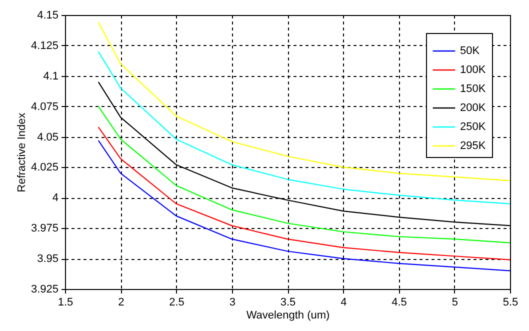 Image resolution: width=529 pixels, height=331 pixels. I want to click on y-tick-label: 4.05, so click(47, 137).